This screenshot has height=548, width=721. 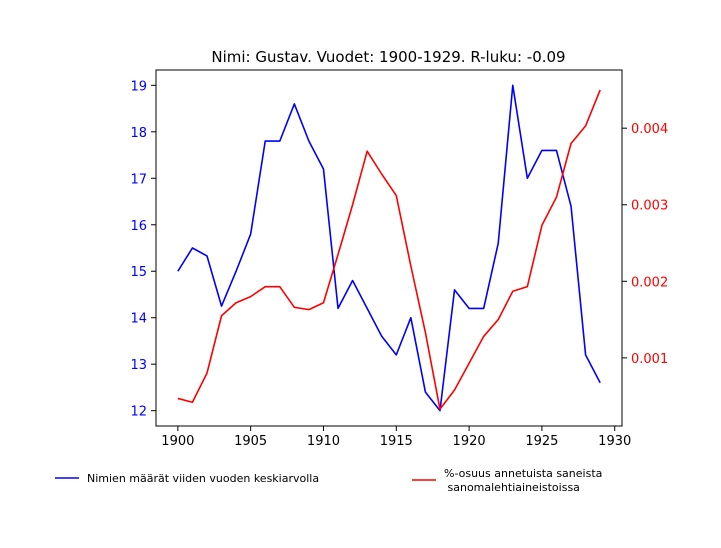 I want to click on x-tick-label: 1905, so click(x=250, y=441).